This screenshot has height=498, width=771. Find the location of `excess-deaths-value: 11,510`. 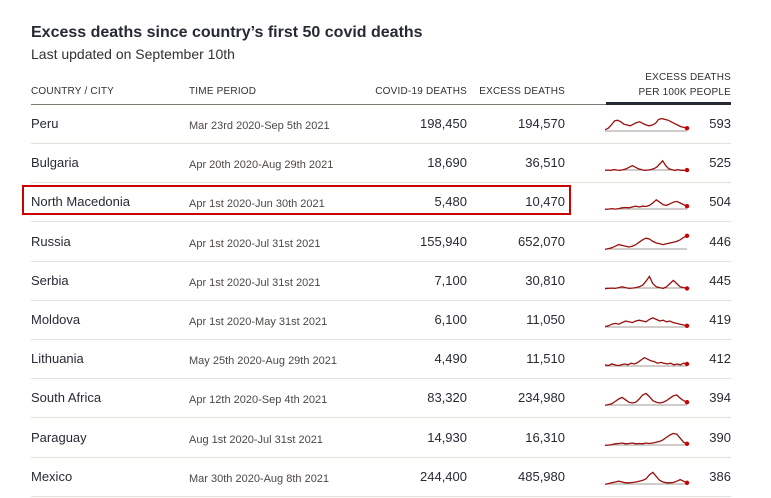

excess-deaths-value: 11,510 is located at coordinates (545, 359).